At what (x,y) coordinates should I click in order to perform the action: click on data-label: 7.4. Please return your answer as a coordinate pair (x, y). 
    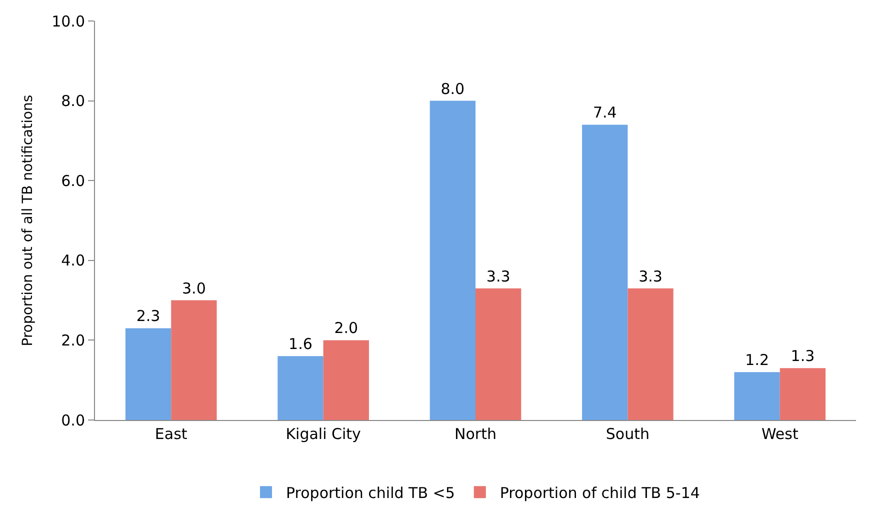
    Looking at the image, I should click on (604, 113).